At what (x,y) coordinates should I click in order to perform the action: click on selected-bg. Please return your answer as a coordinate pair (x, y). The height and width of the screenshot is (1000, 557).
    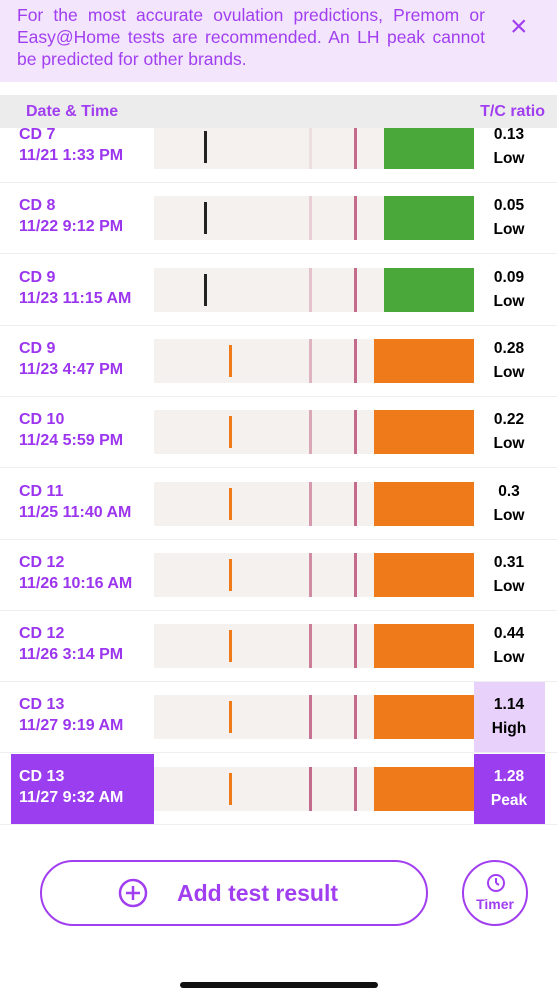
    Looking at the image, I should click on (82, 788).